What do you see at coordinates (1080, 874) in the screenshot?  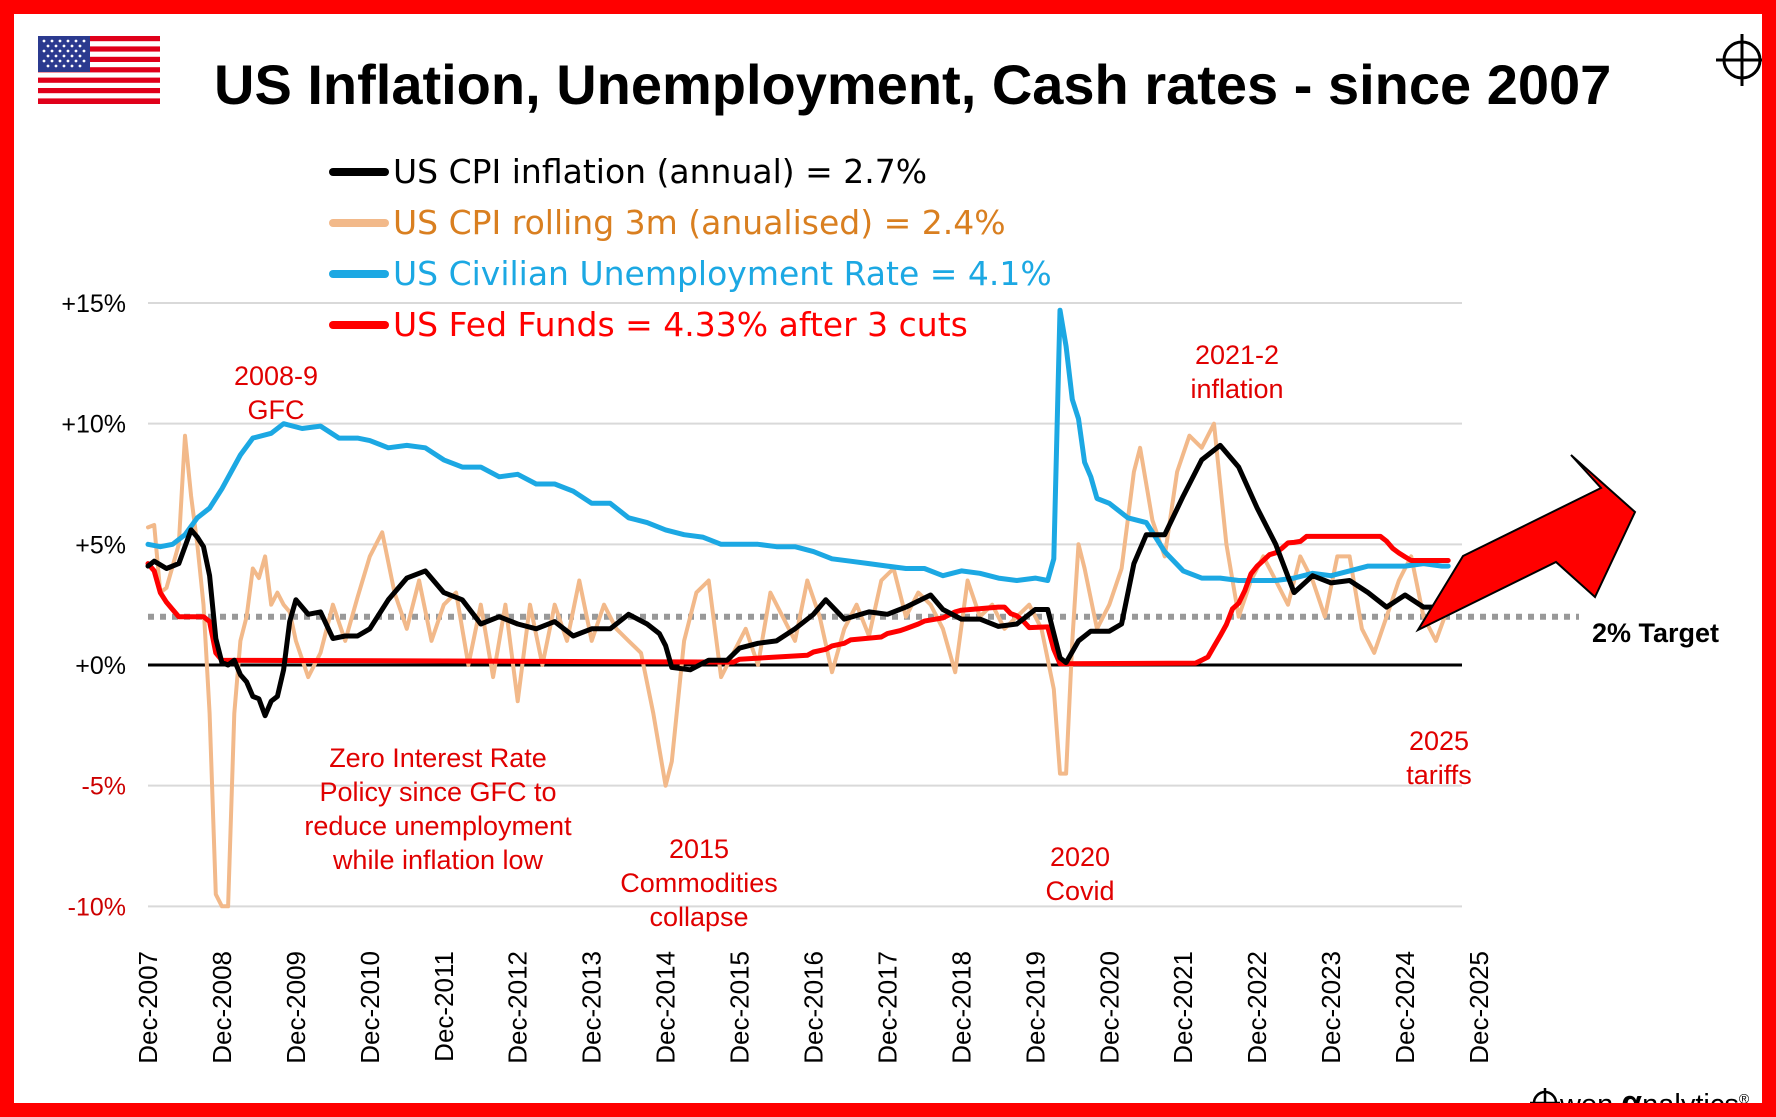 I see `annotation-covid: 2020 Covid` at bounding box center [1080, 874].